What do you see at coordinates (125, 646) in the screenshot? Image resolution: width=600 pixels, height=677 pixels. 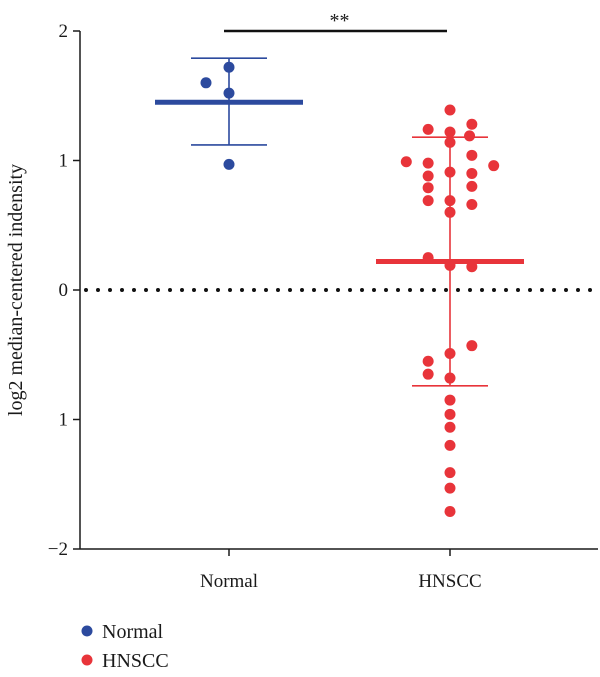 I see `legend: Normal HNSCC` at bounding box center [125, 646].